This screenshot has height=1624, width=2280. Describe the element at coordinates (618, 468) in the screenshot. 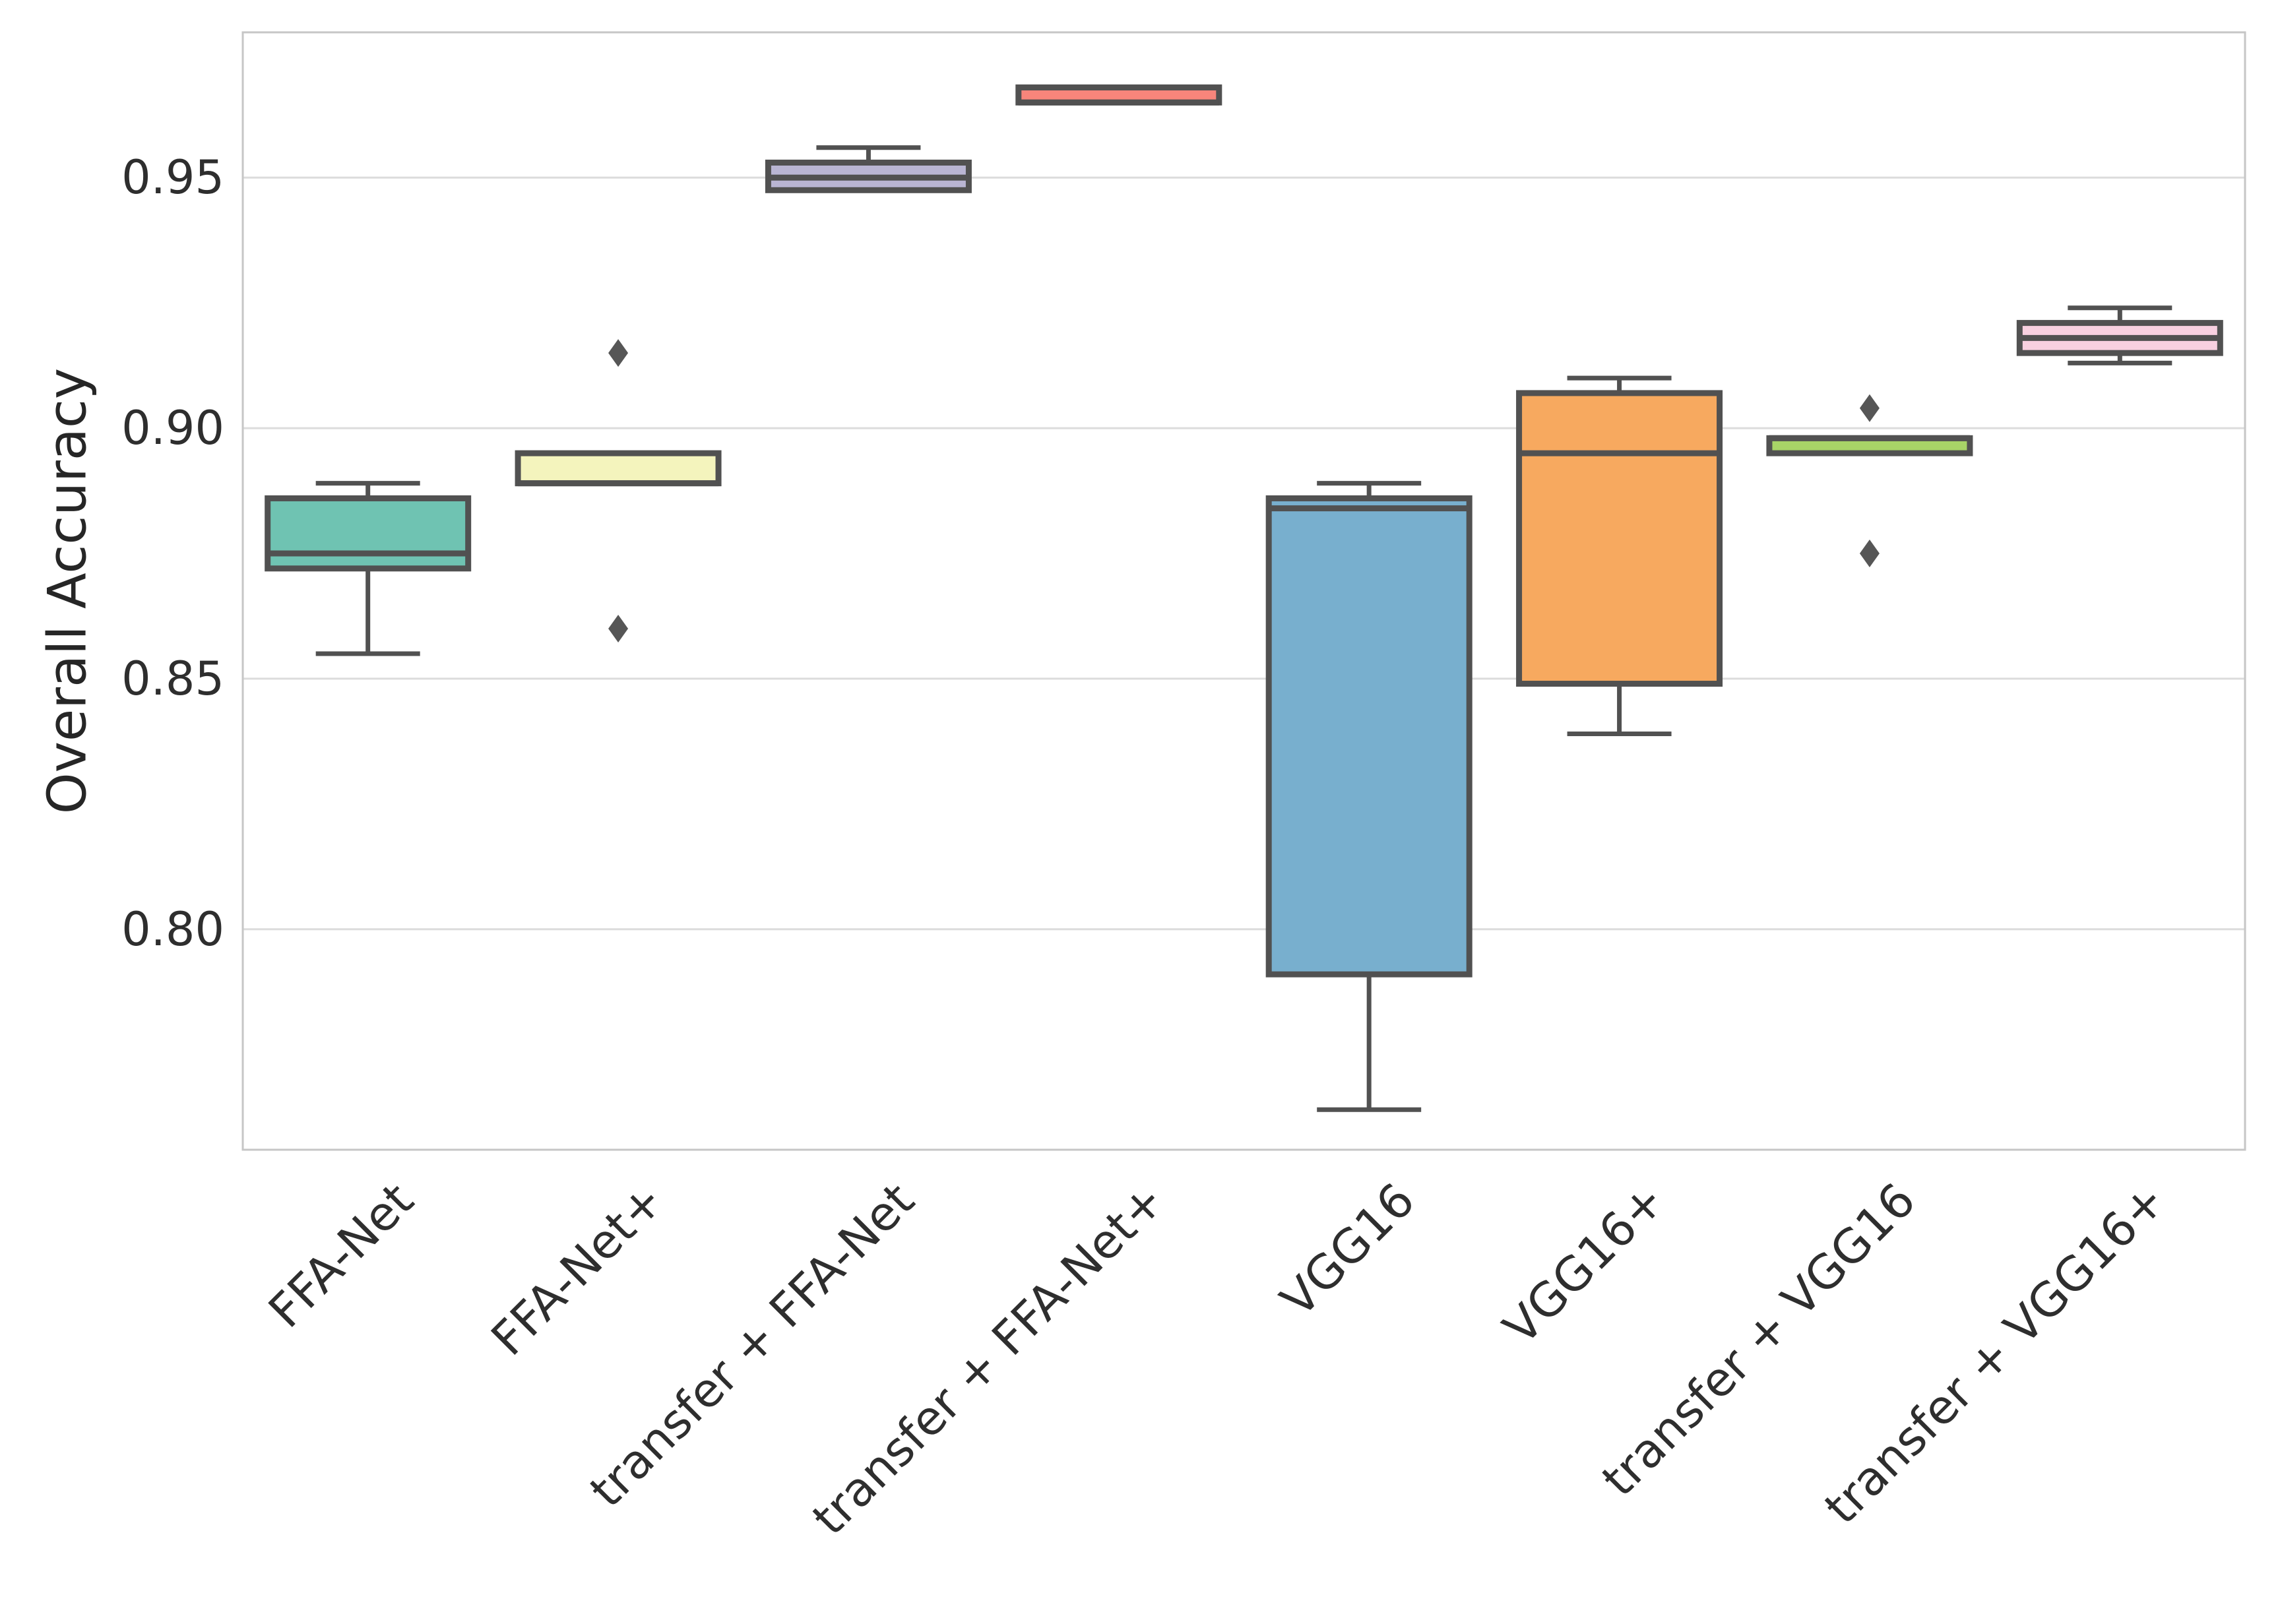

I see `box-FFA-Net+` at that location.